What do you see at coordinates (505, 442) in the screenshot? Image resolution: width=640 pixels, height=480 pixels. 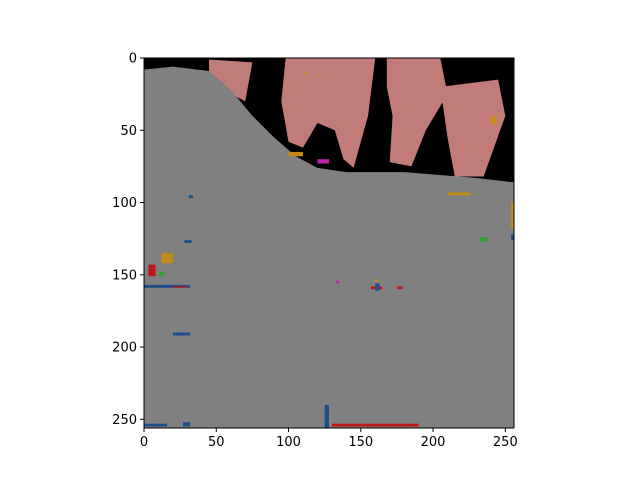 I see `x-tick-label-250: 250` at bounding box center [505, 442].